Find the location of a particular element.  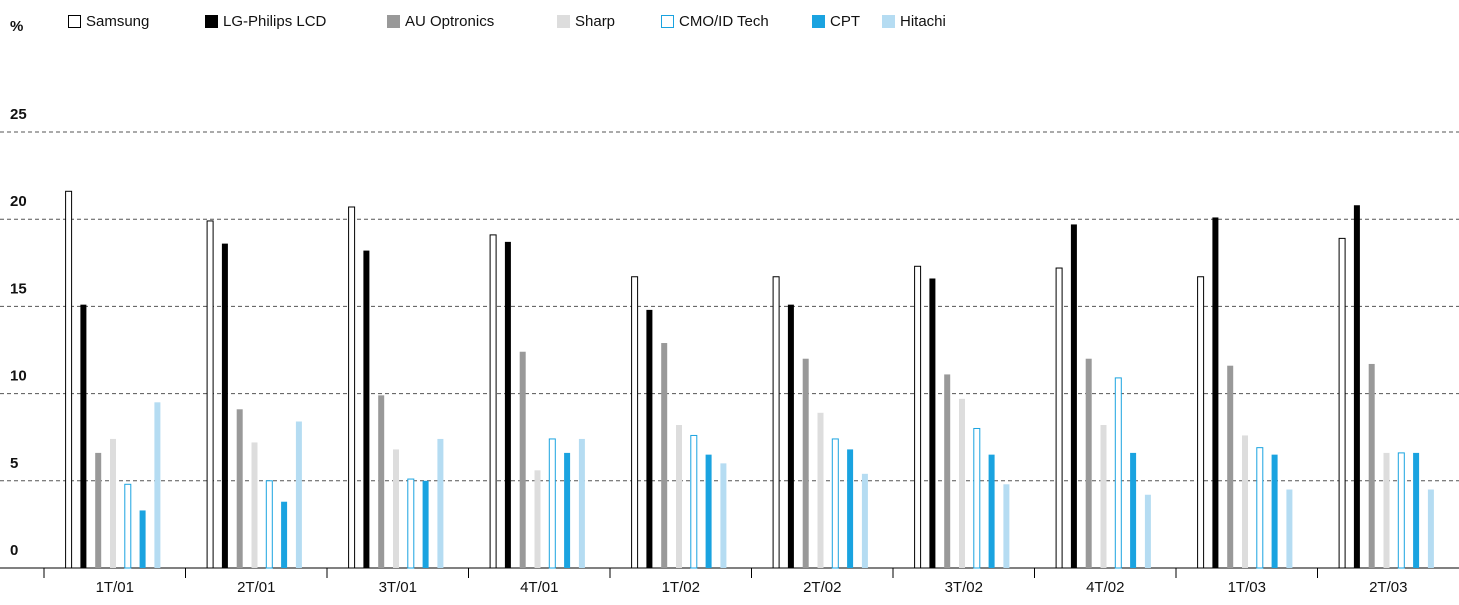

y-tick-label: 0 is located at coordinates (14, 550).